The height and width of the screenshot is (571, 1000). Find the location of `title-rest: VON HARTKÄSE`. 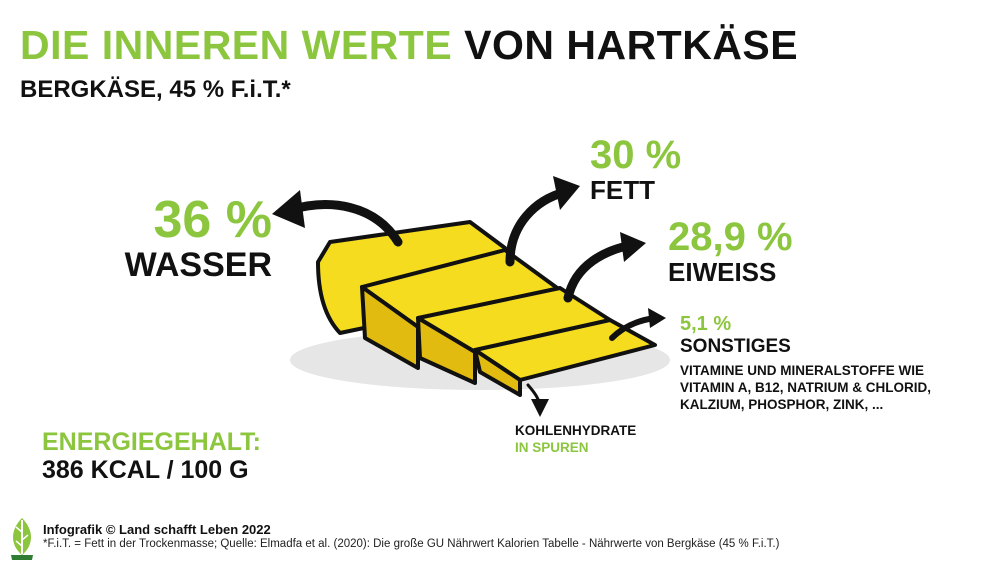

title-rest: VON HARTKÄSE is located at coordinates (631, 45).